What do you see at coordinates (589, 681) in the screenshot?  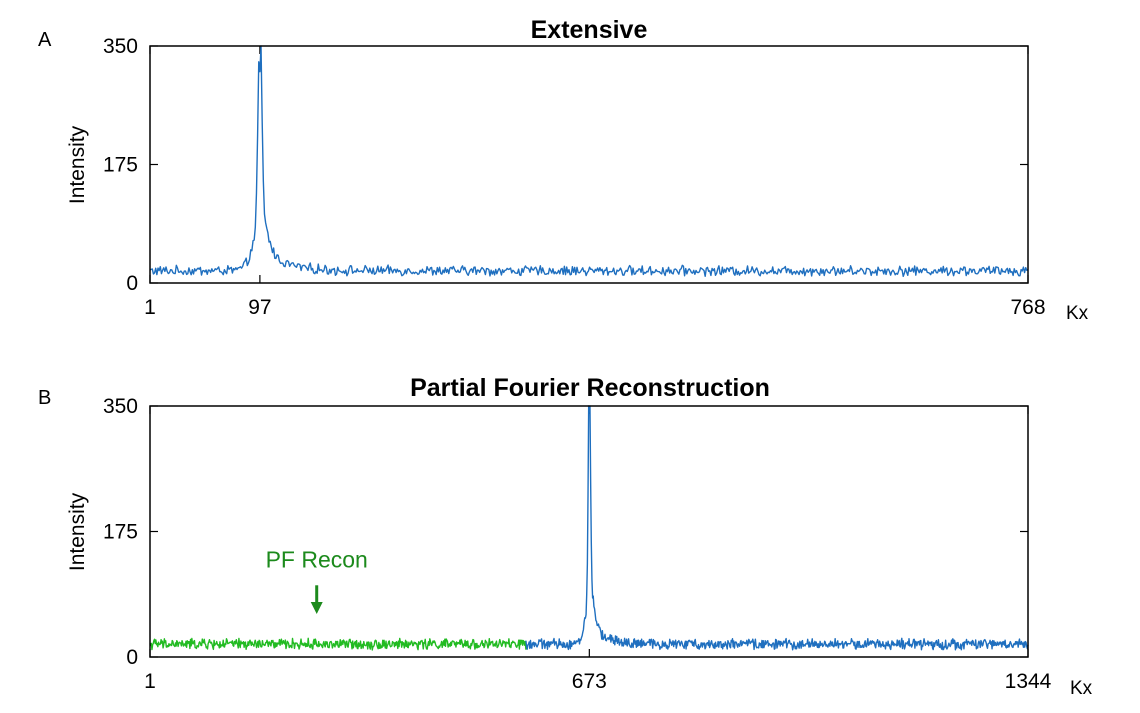 I see `x-tick-label: 673` at bounding box center [589, 681].